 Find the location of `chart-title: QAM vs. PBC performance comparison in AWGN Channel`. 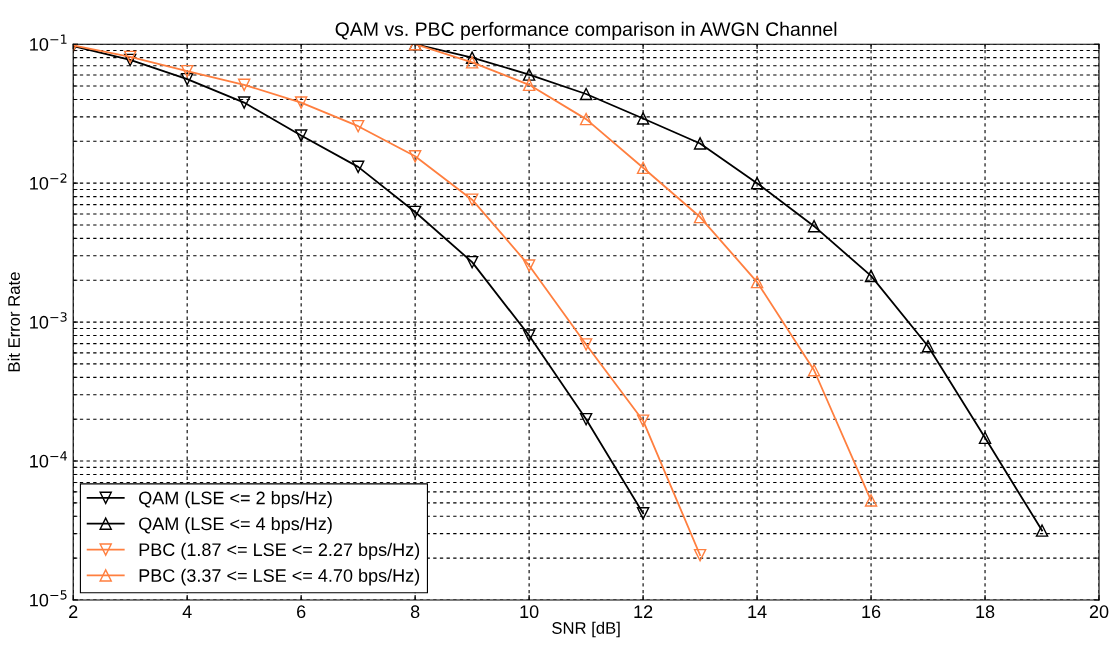

chart-title: QAM vs. PBC performance comparison in AWGN Channel is located at coordinates (586, 30).